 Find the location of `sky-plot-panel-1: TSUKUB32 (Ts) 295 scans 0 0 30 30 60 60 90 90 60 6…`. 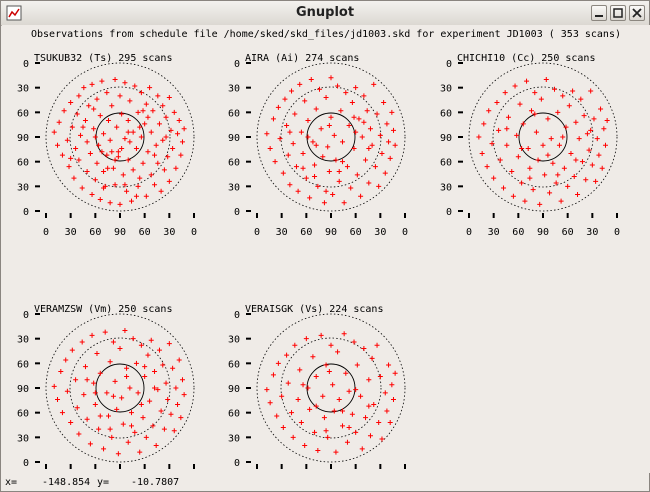

sky-plot-panel-1: TSUKUB32 (Ts) 295 scans 0 0 30 30 60 60 90 90 60 6… is located at coordinates (107, 145).